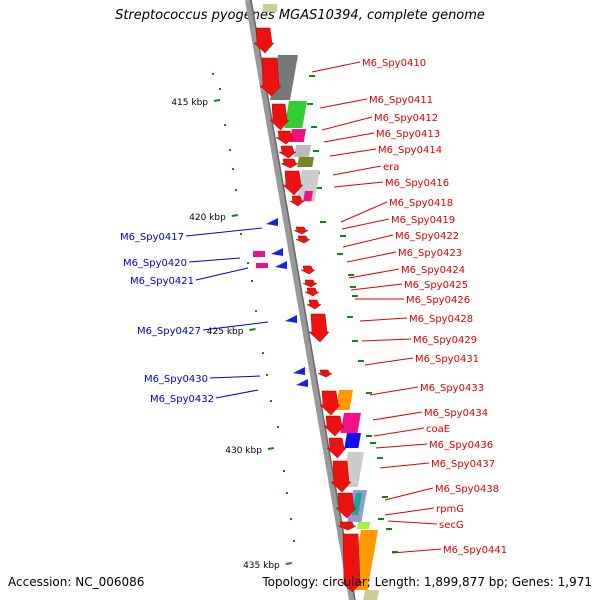  I want to click on forward-gene-label: M6_Spy0436, so click(461, 445).